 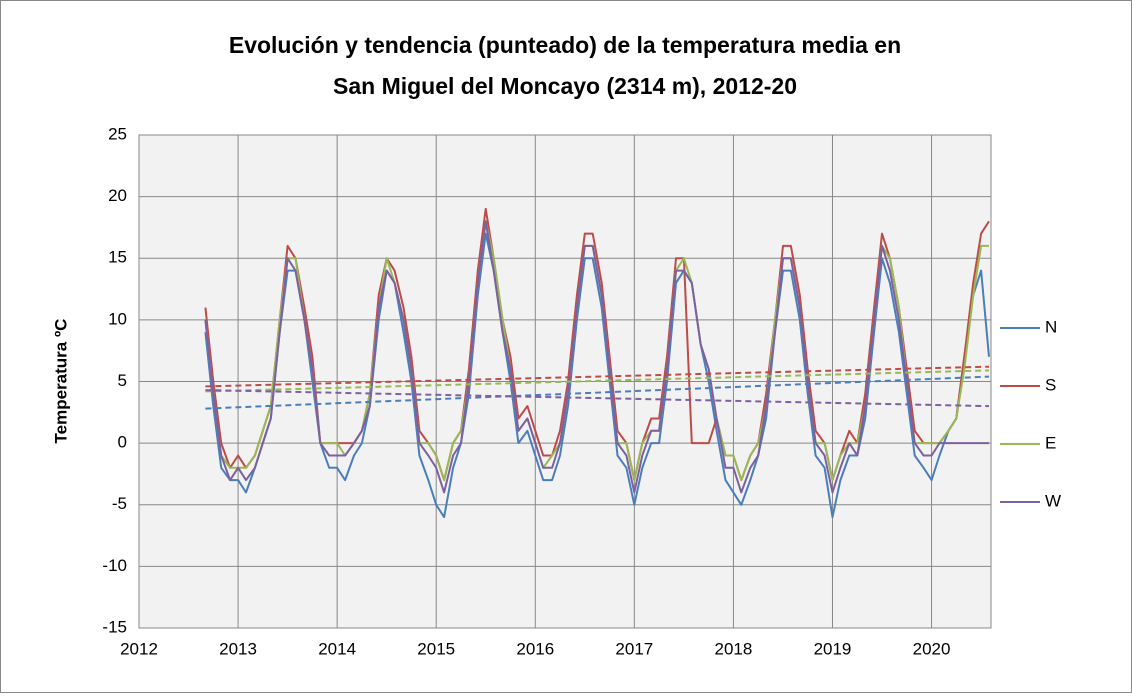 I want to click on x-tick-label: 2014, so click(x=337, y=648).